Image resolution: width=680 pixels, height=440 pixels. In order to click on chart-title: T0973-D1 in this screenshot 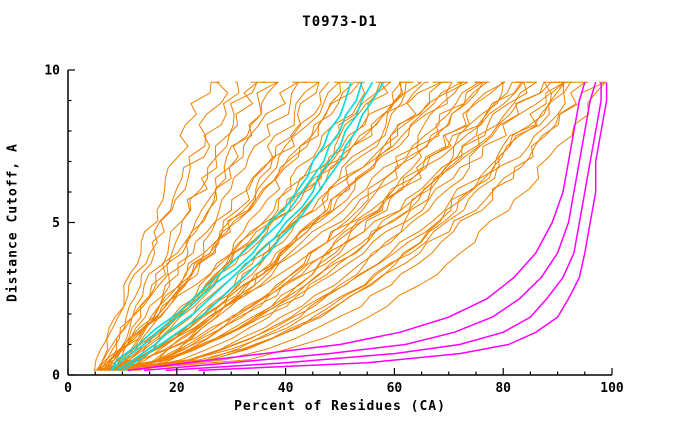, I will do `click(340, 22)`.